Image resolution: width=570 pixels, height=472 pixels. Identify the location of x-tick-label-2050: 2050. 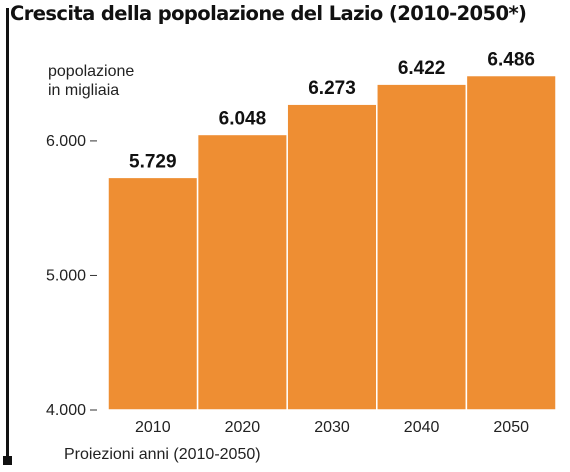
(511, 427).